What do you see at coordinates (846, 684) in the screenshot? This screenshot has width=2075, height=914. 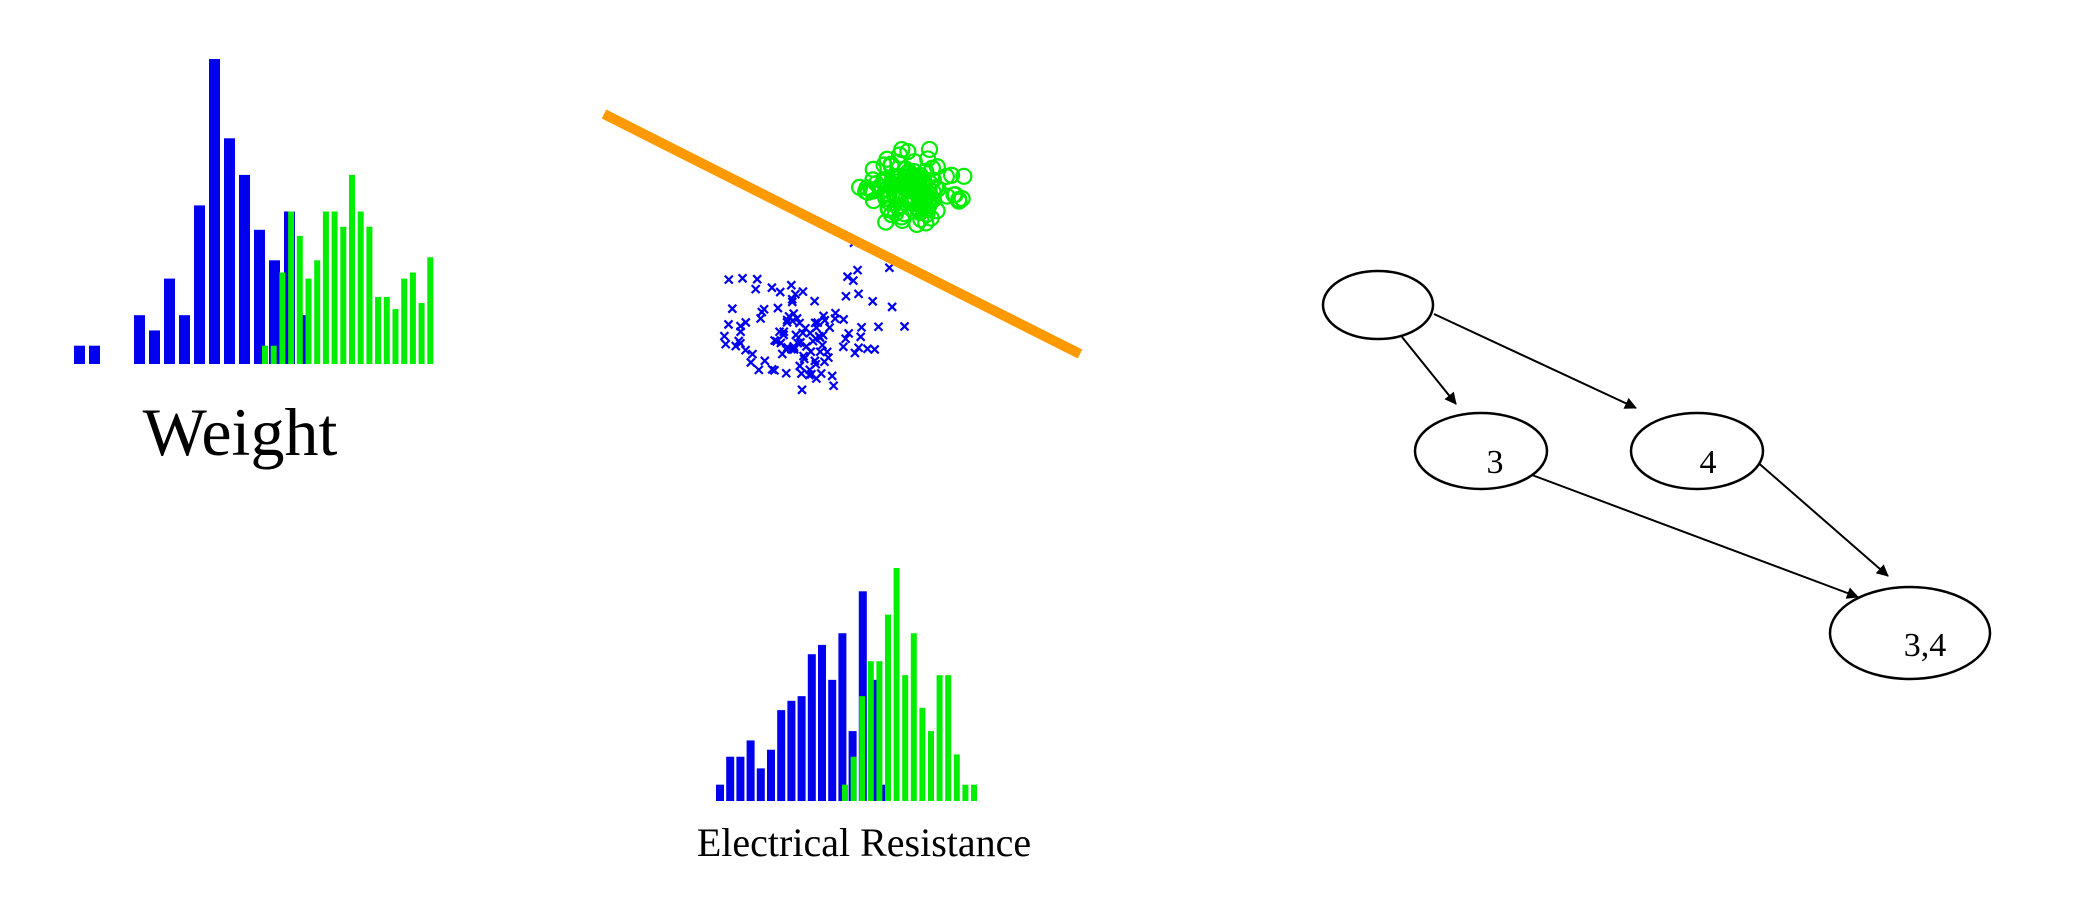 I see `resistance-histogram` at bounding box center [846, 684].